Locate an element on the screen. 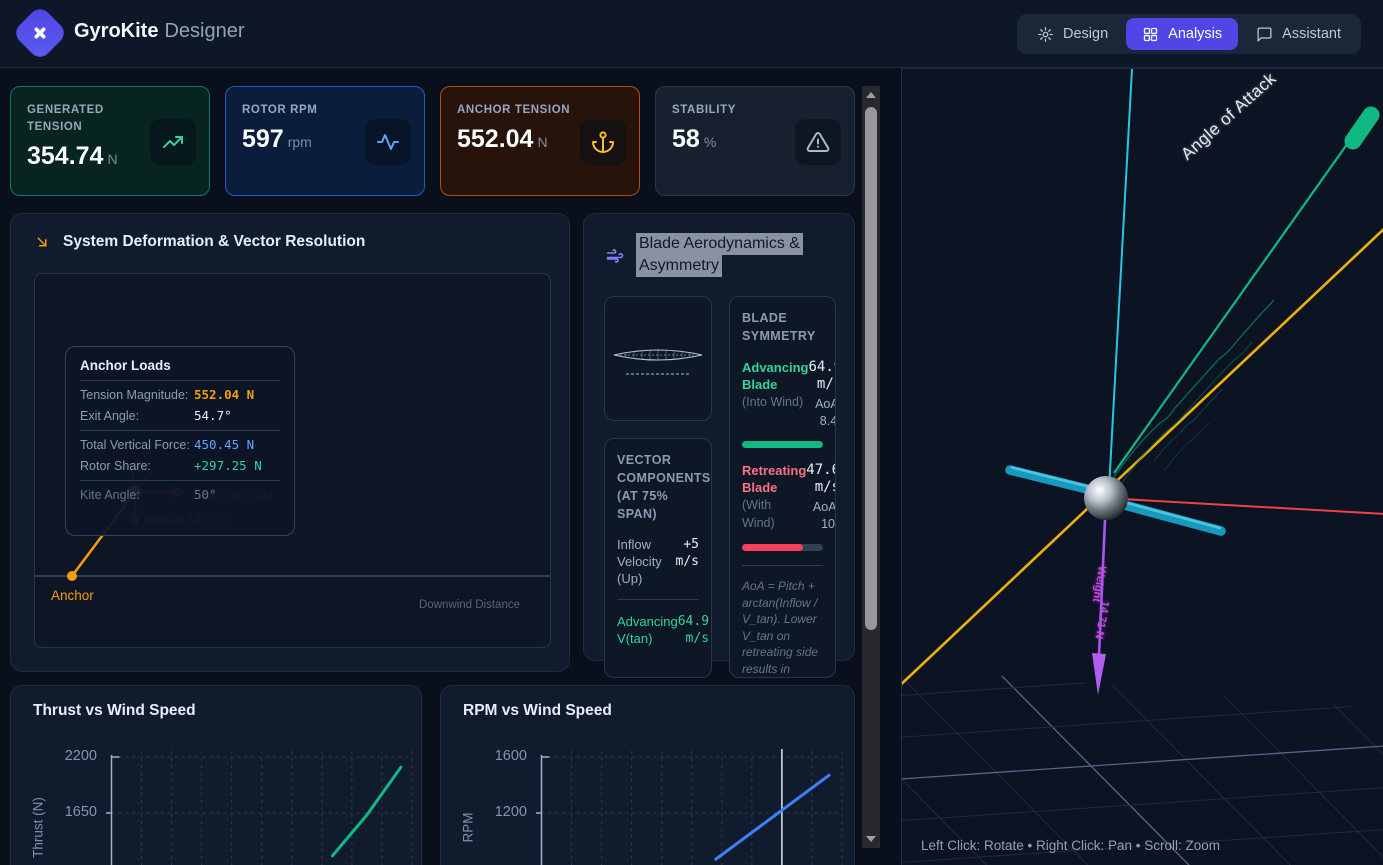 Image resolution: width=1383 pixels, height=865 pixels. retreating-aoa: AoA: 10° is located at coordinates (824, 515).